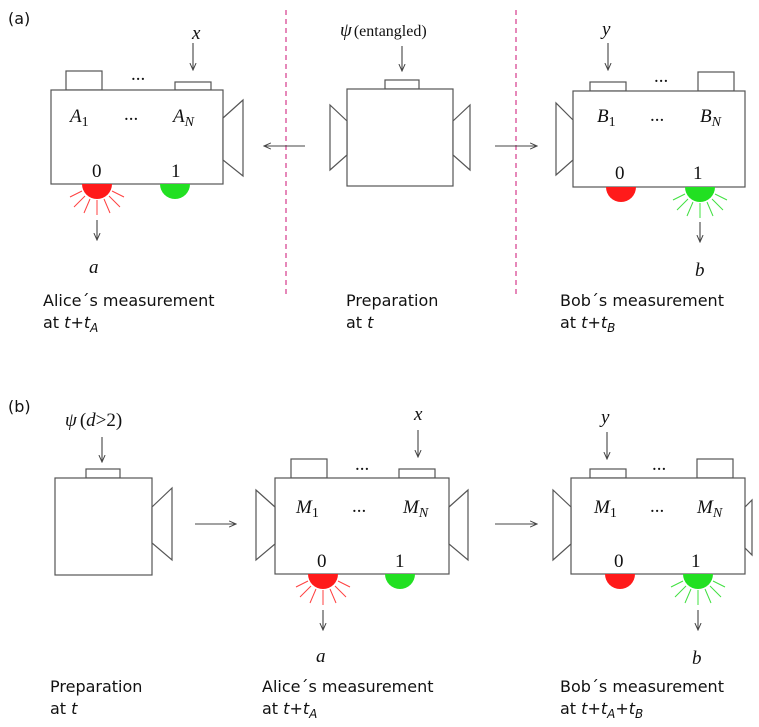 This screenshot has width=759, height=727. Describe the element at coordinates (93, 420) in the screenshot. I see `source-b-input-label: ψ (d>2)` at that location.